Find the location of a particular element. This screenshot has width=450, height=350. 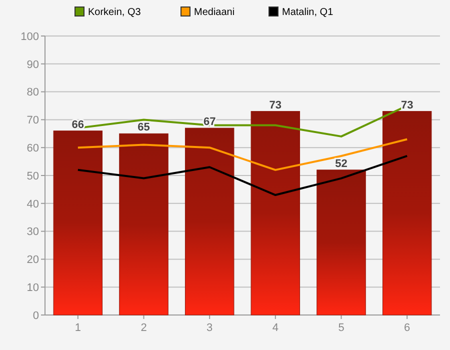

legend-label: Mediaani is located at coordinates (214, 12).